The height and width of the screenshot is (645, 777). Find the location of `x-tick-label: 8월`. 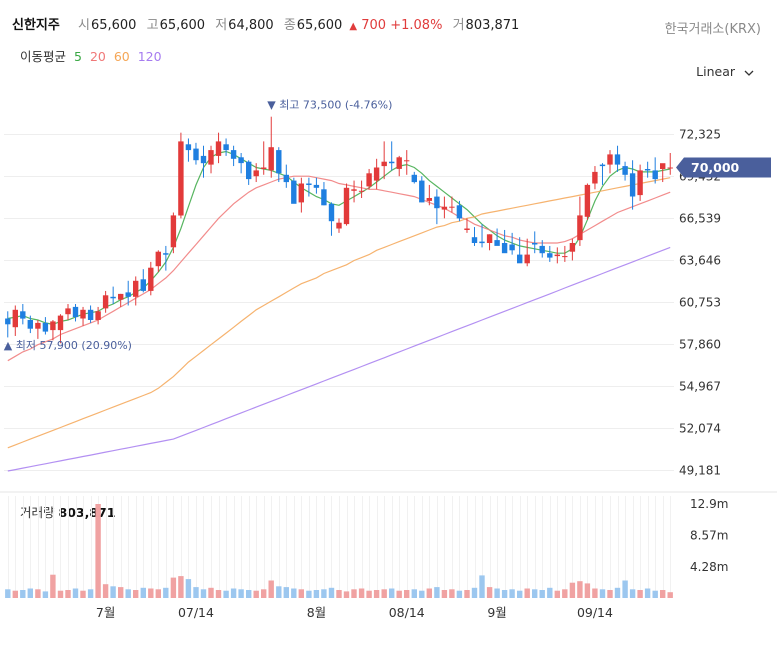

x-tick-label: 8월 is located at coordinates (316, 612).